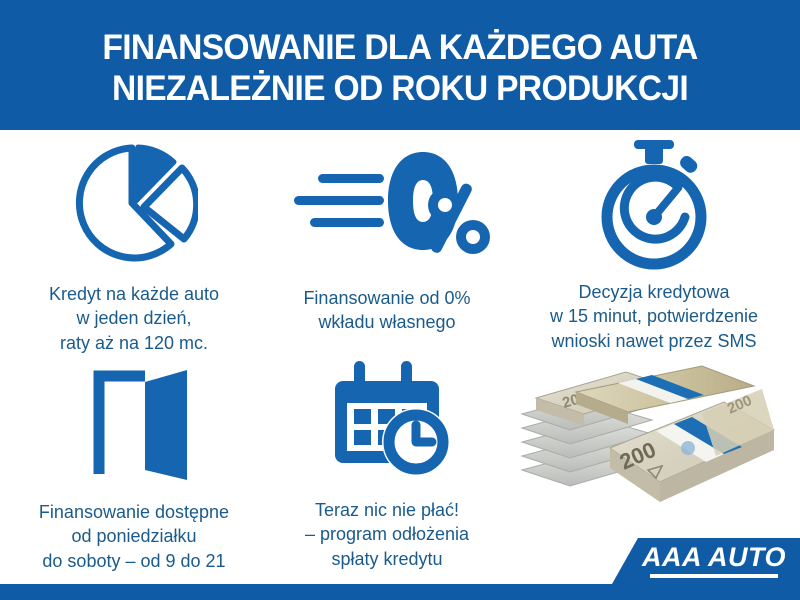  I want to click on caption-line: od poniedziałku, so click(134, 536).